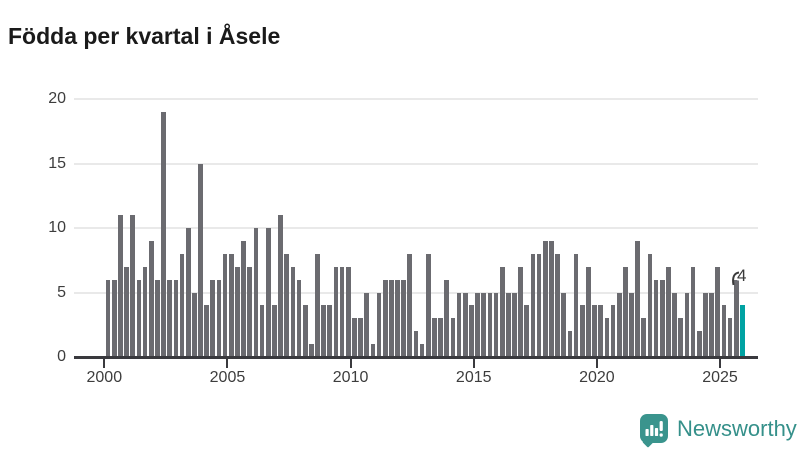 This screenshot has width=800, height=450. I want to click on bar-2014-K1, so click(453, 337).